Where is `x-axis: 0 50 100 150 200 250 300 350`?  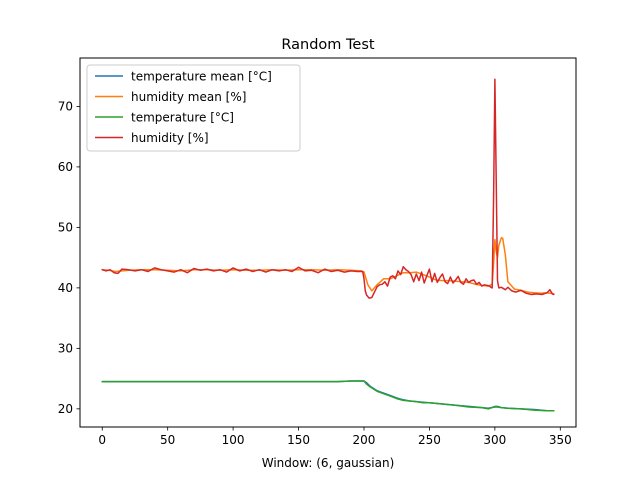
x-axis: 0 50 100 150 200 250 300 350 is located at coordinates (335, 437).